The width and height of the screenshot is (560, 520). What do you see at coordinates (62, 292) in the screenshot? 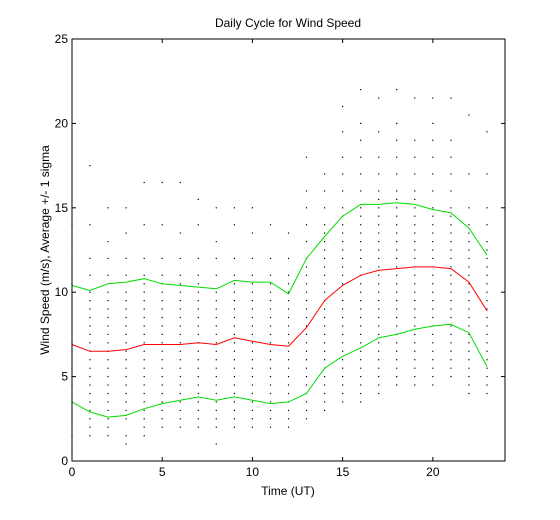
I see `y-tick-label: 10` at bounding box center [62, 292].